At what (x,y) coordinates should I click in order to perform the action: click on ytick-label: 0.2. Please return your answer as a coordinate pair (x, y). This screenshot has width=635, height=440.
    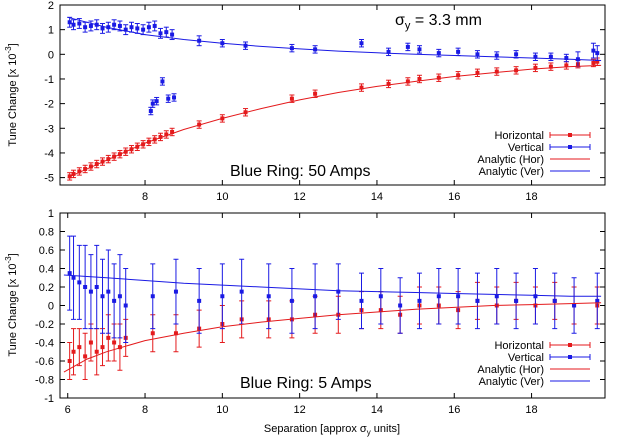
    Looking at the image, I should click on (46, 288).